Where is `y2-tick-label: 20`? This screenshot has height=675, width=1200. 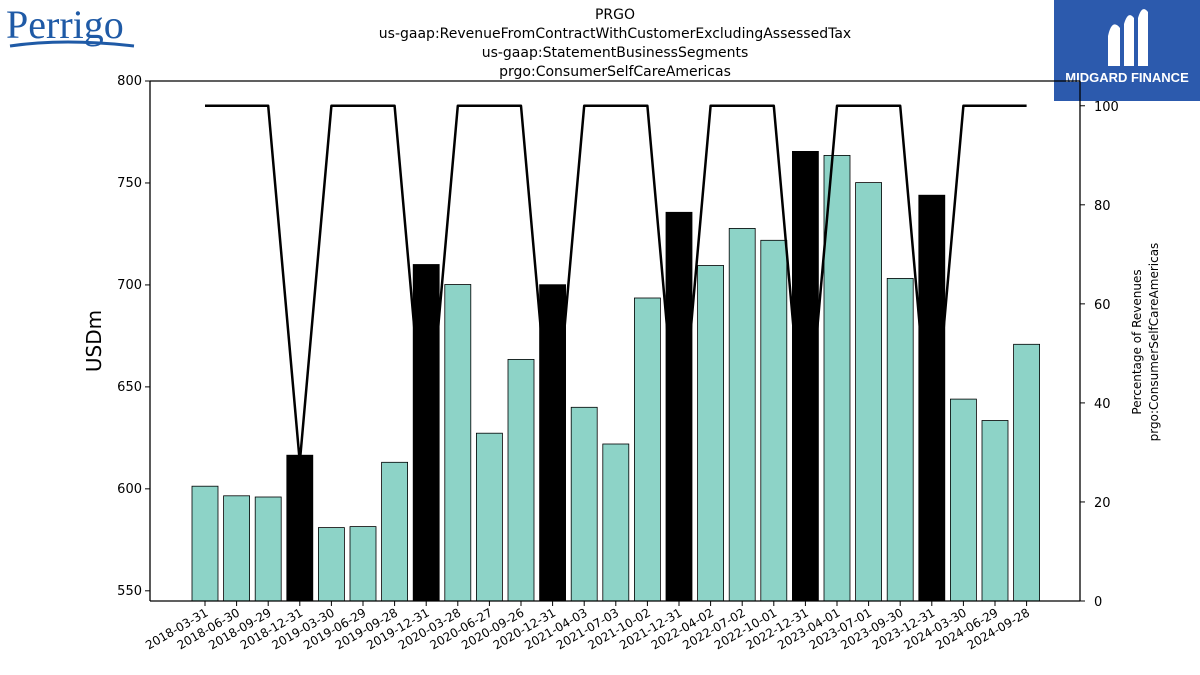 y2-tick-label: 20 is located at coordinates (1102, 503).